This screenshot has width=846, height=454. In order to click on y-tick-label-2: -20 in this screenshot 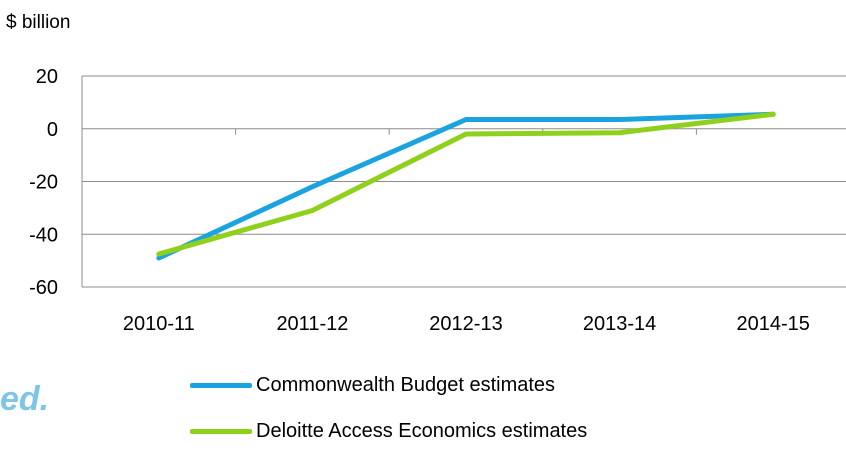, I will do `click(43, 183)`.